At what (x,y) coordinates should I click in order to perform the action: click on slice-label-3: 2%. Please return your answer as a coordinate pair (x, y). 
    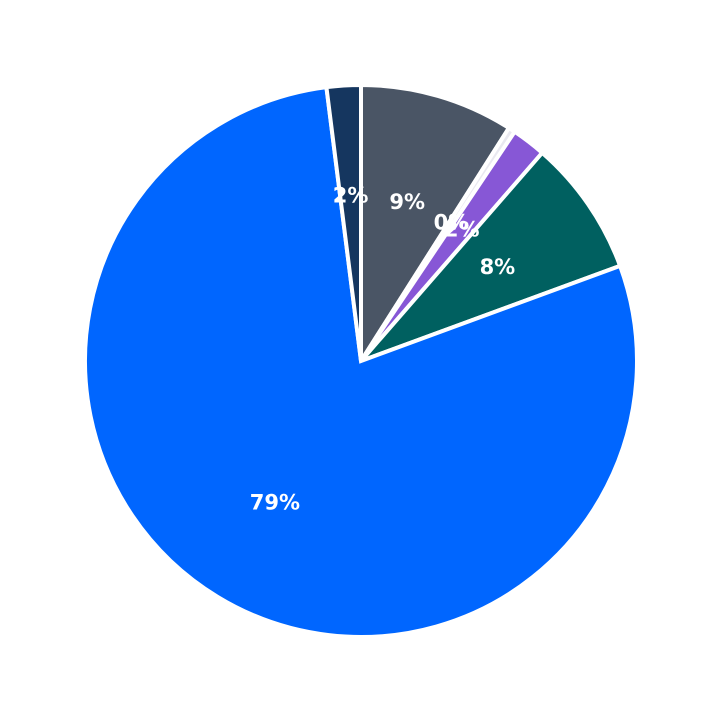
    Looking at the image, I should click on (462, 230).